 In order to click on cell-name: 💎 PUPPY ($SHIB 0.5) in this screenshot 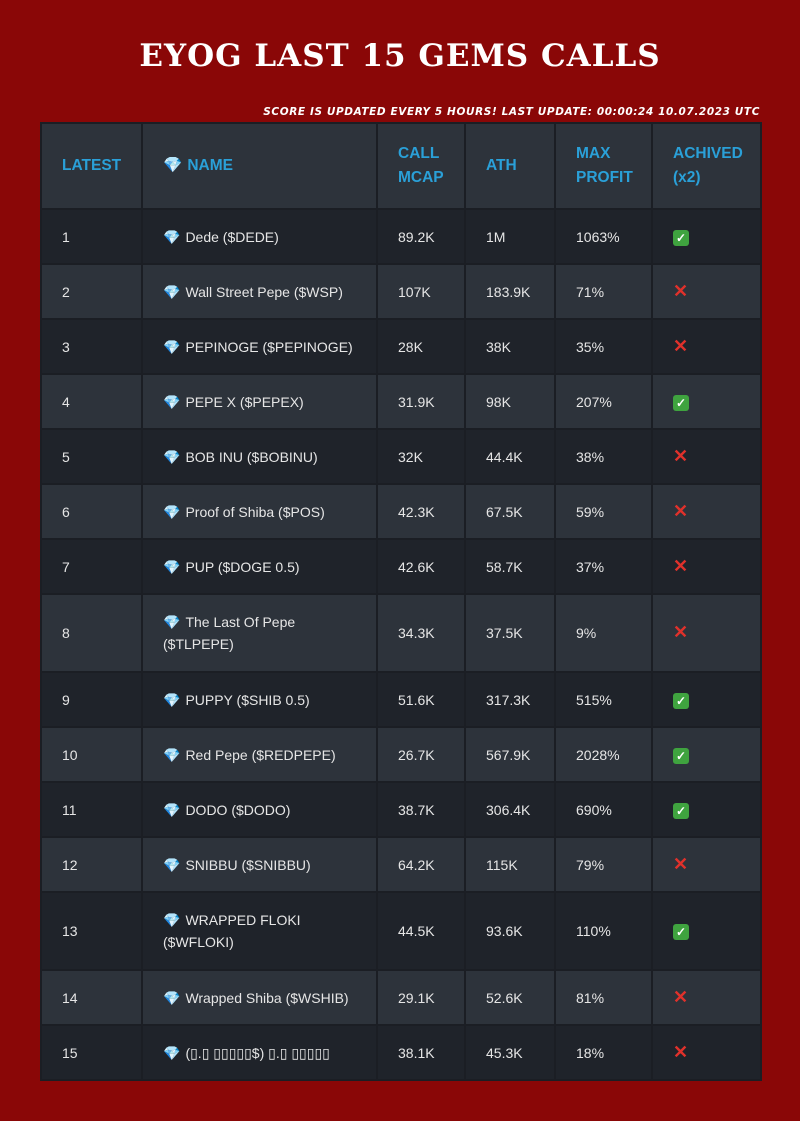, I will do `click(259, 699)`.